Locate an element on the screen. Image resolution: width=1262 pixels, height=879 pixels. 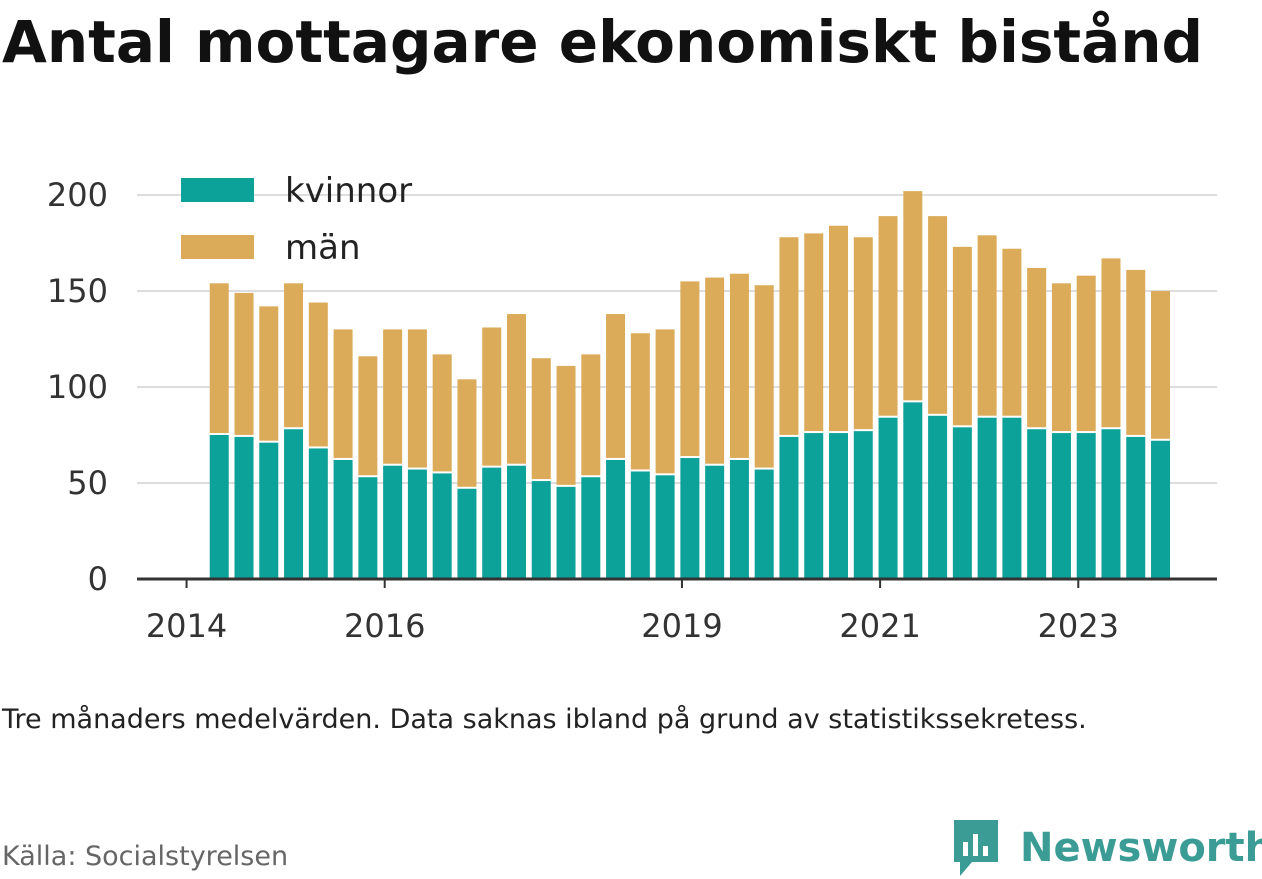
x-tick-label: 2023 is located at coordinates (1078, 626).